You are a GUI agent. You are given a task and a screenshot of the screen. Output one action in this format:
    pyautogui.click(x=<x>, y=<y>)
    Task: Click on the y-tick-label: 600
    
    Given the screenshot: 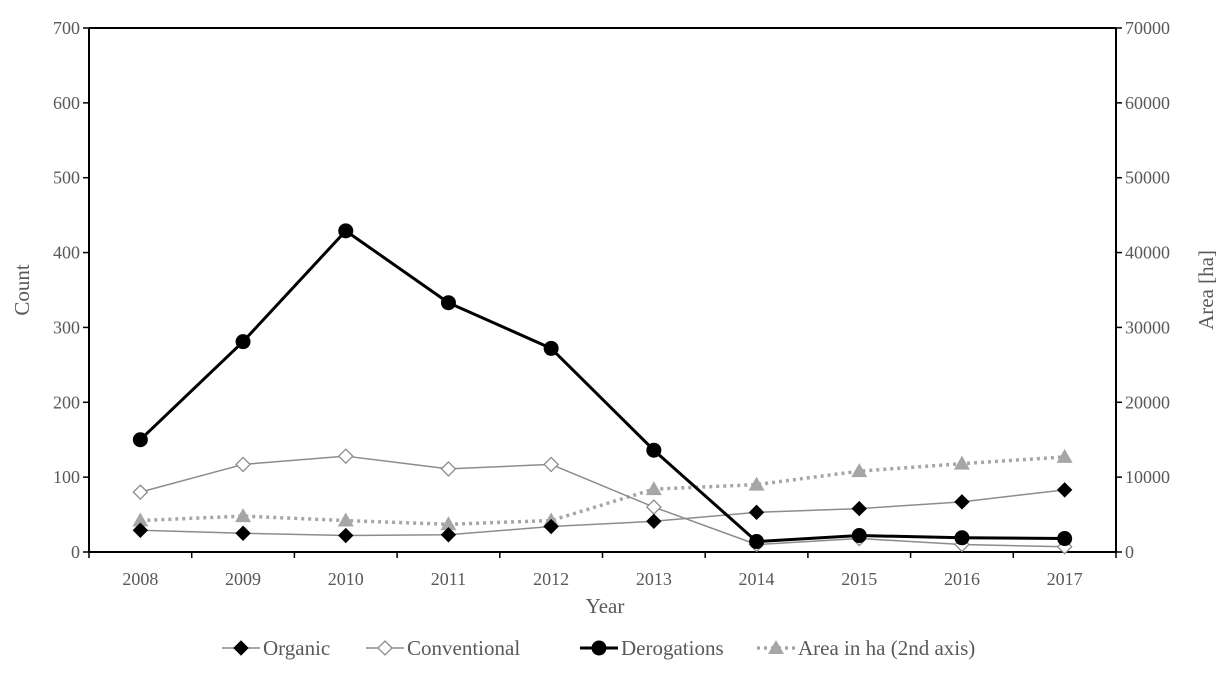 What is the action you would take?
    pyautogui.click(x=66, y=103)
    